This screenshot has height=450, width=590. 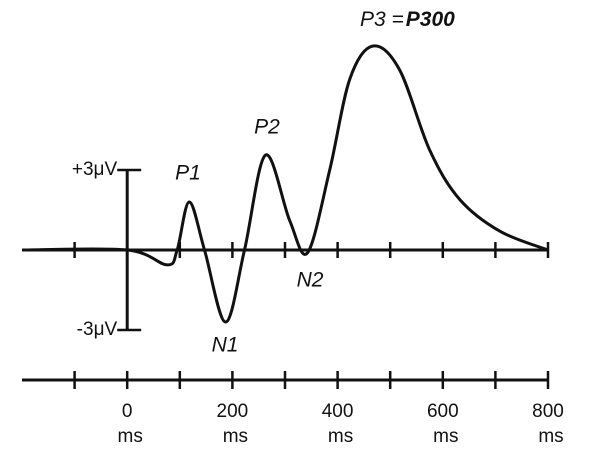 What do you see at coordinates (267, 127) in the screenshot?
I see `peak-label: P2` at bounding box center [267, 127].